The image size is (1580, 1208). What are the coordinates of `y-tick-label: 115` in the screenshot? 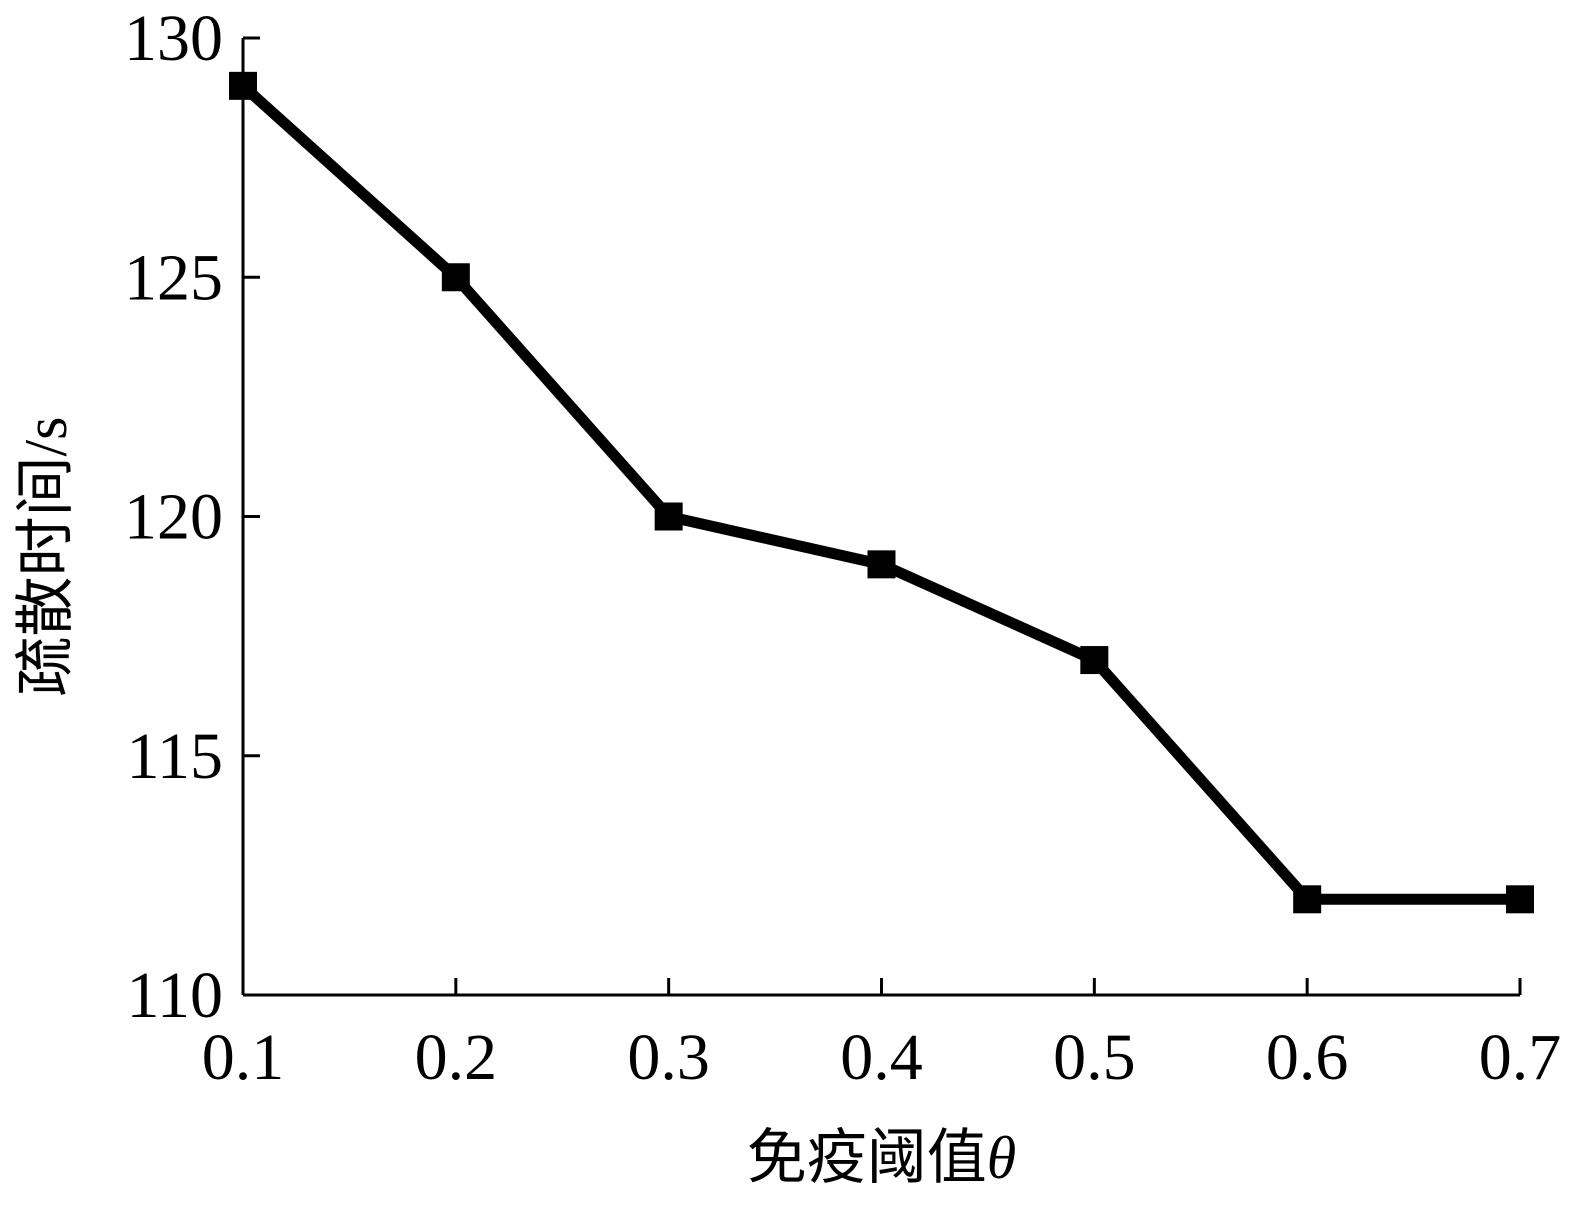 It's located at (174, 756).